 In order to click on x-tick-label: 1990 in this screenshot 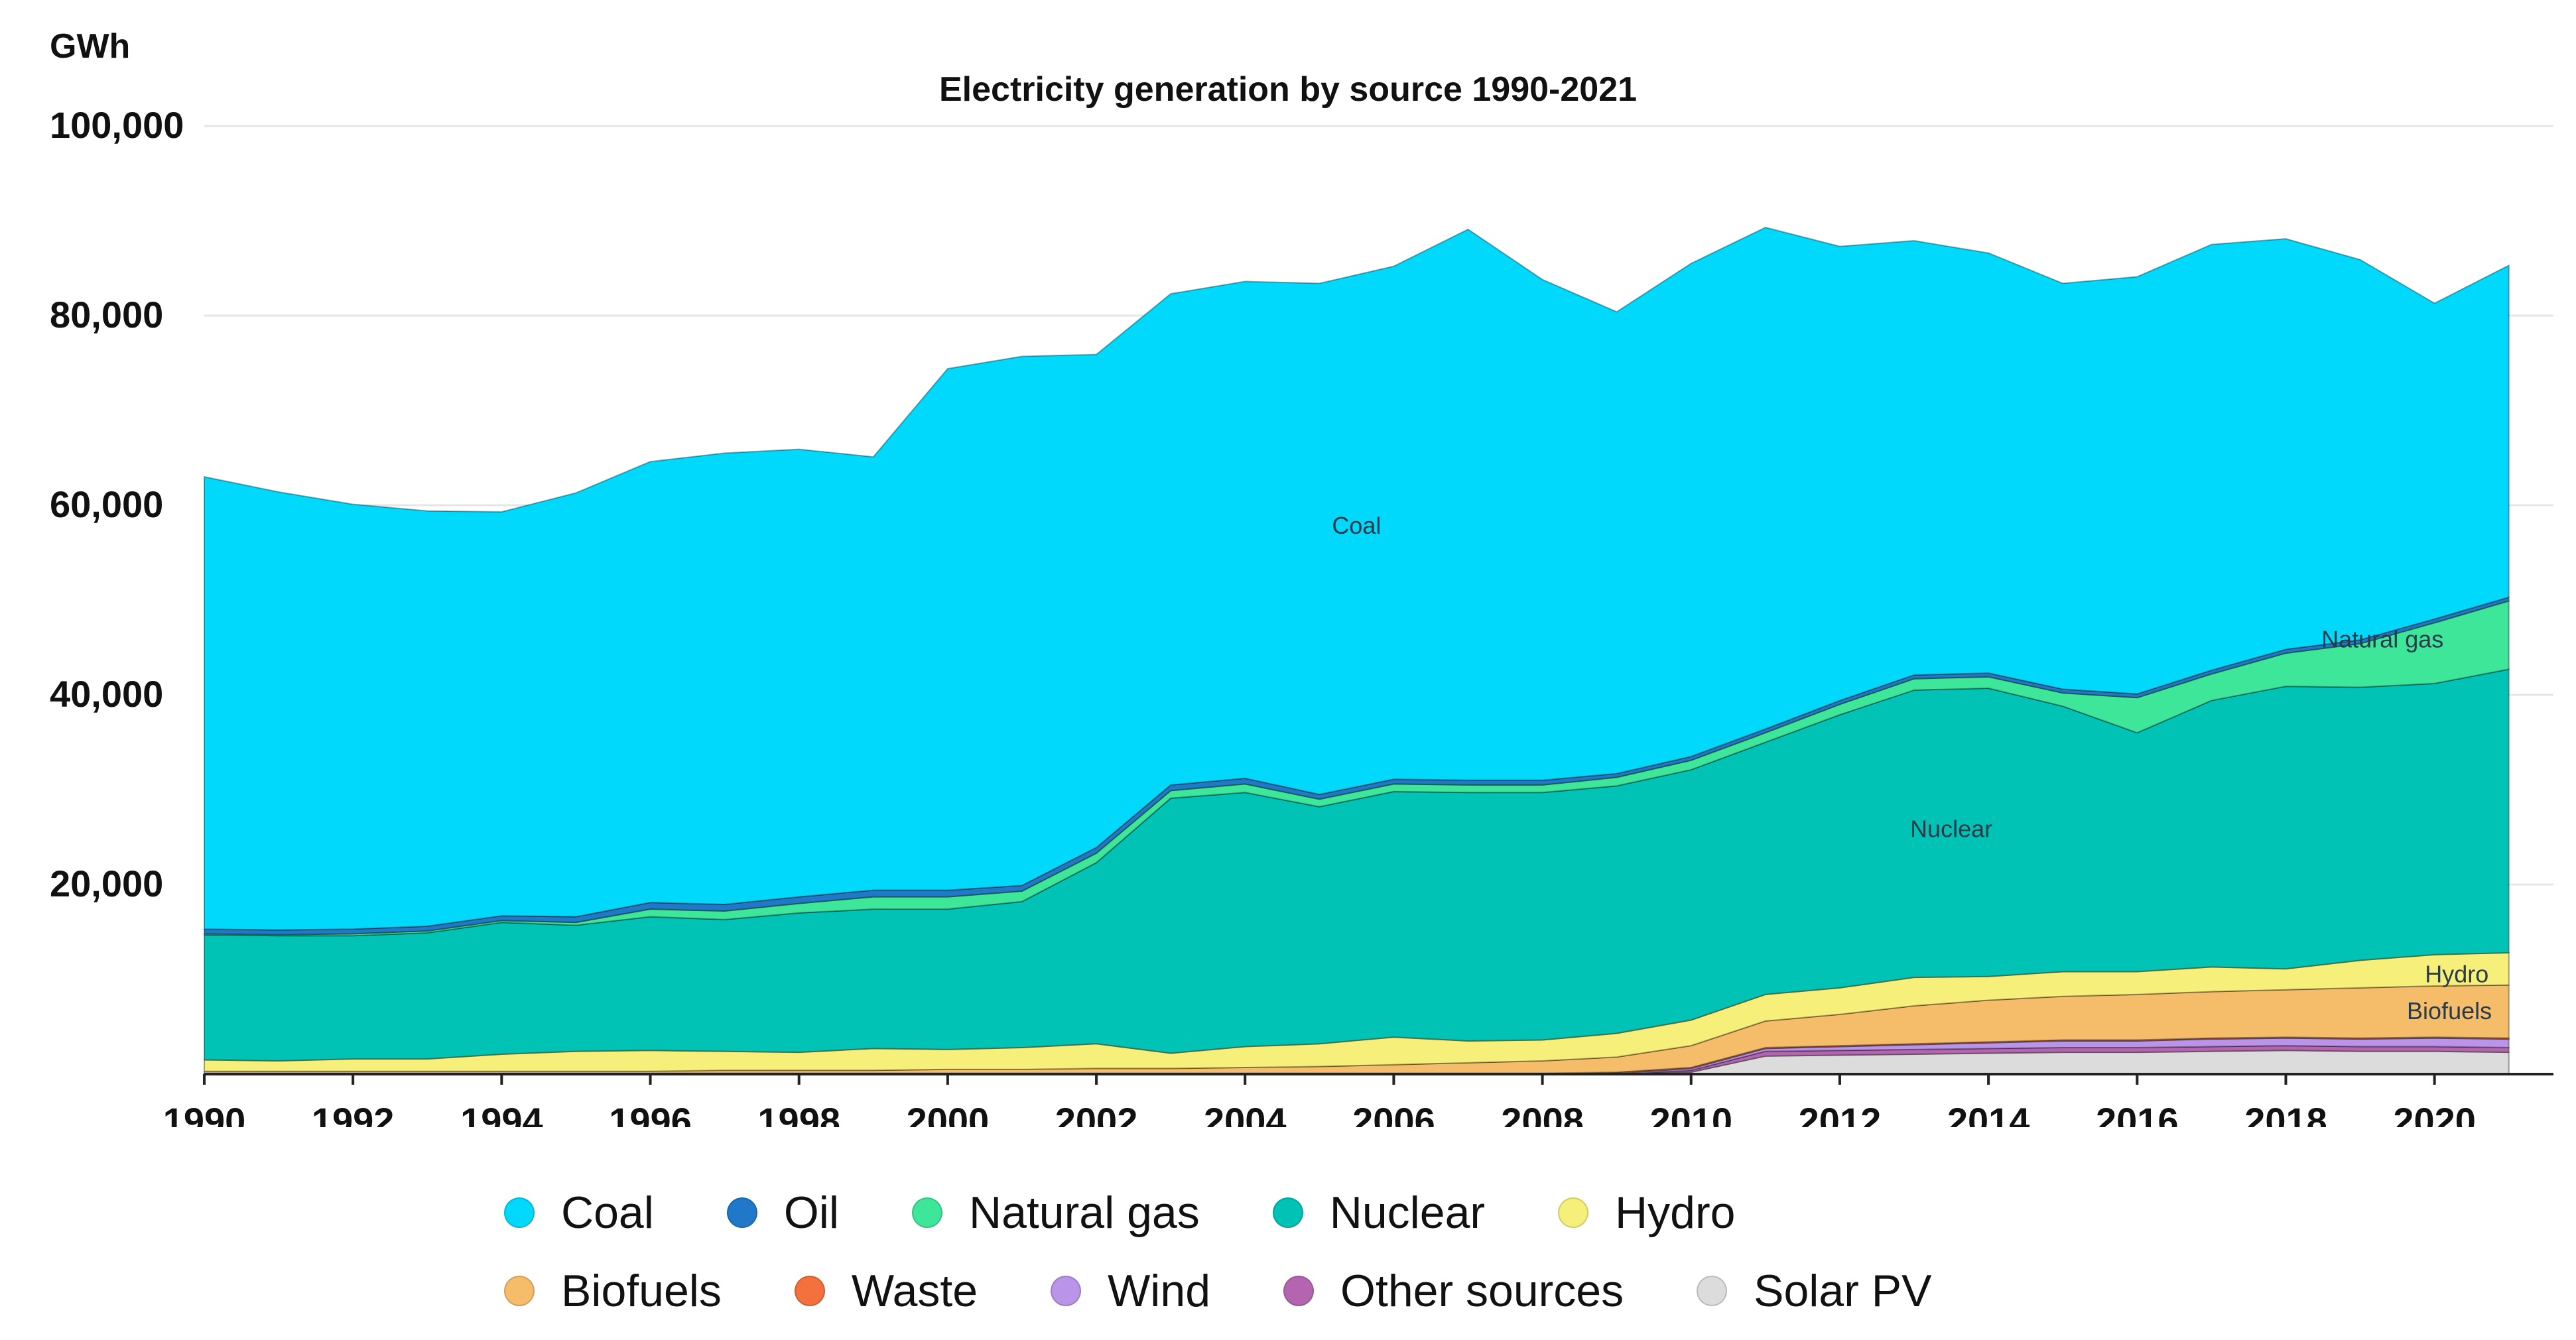, I will do `click(205, 1113)`.